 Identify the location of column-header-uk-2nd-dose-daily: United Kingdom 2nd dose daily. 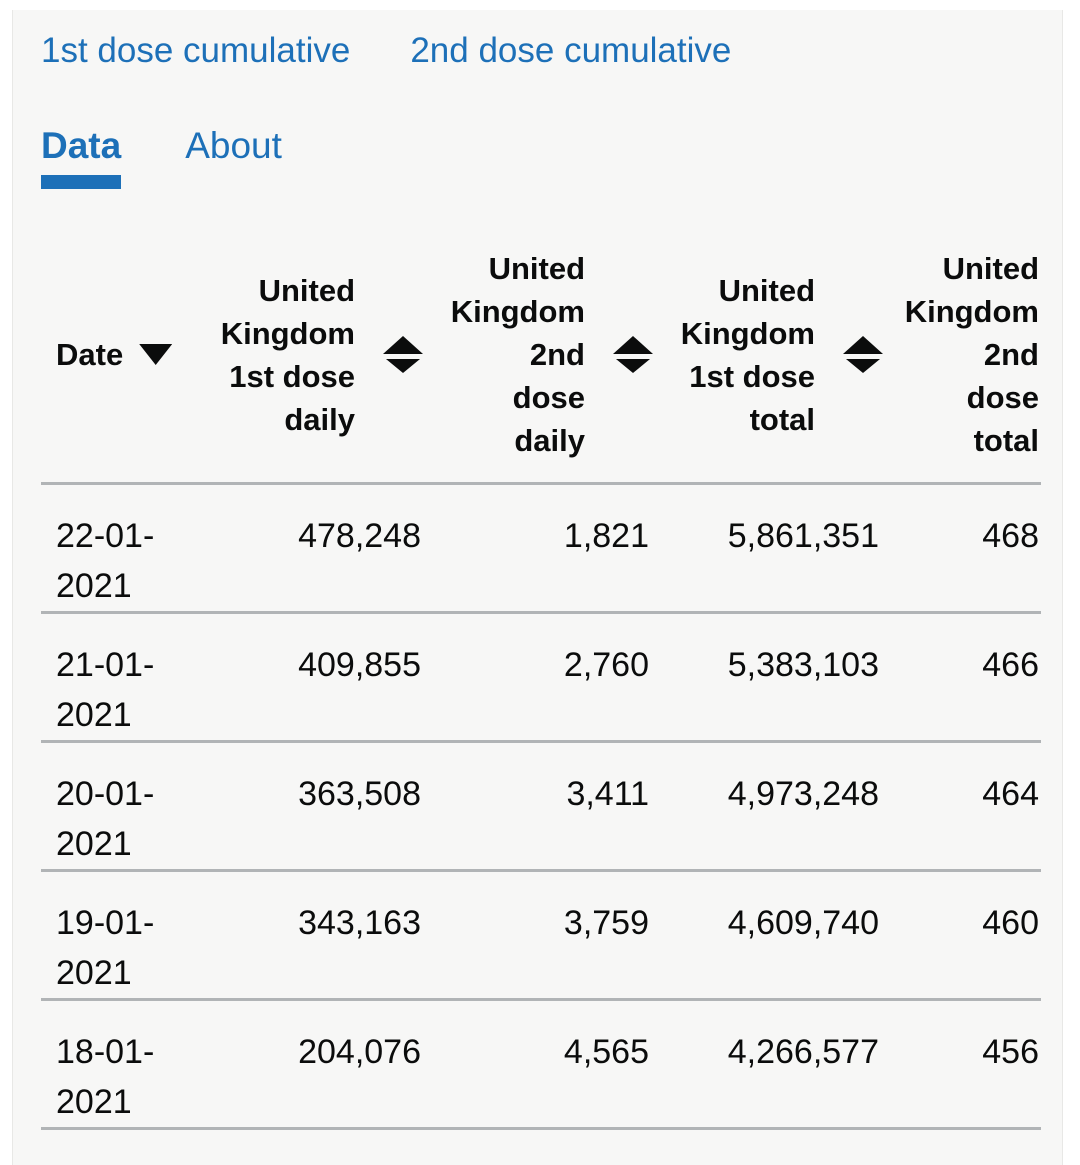
(546, 340).